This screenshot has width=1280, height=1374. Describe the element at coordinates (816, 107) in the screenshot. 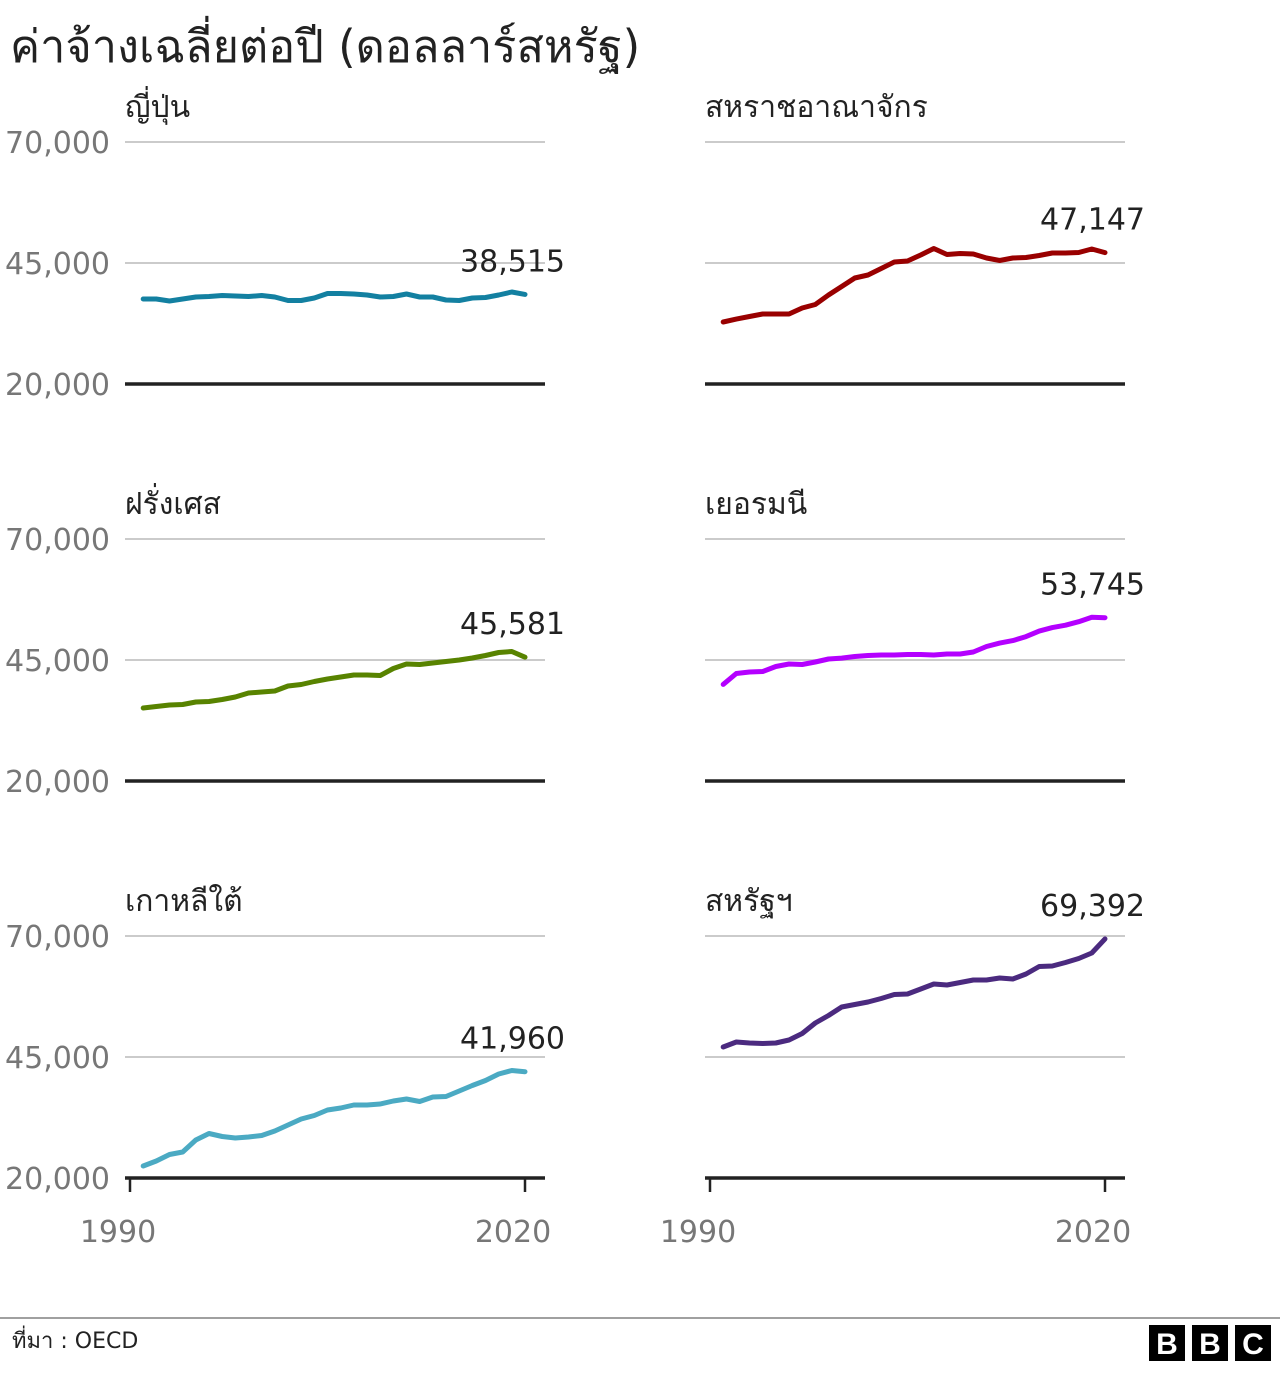

I see `panel-title-uk: สหราชอาณาจักร` at that location.